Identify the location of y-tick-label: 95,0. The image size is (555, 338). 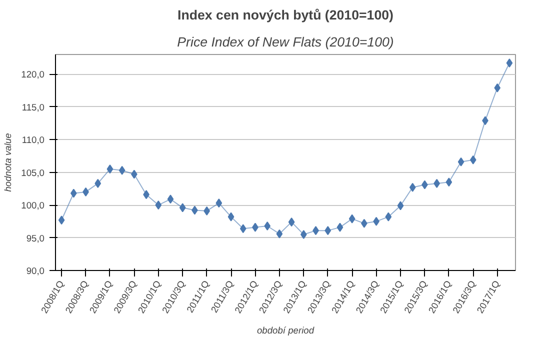
(35, 238).